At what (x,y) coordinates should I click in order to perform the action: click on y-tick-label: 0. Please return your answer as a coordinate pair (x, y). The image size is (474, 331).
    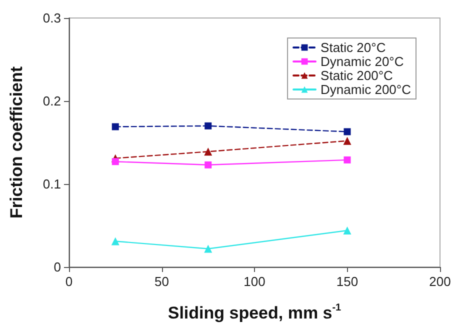
    Looking at the image, I should click on (57, 267).